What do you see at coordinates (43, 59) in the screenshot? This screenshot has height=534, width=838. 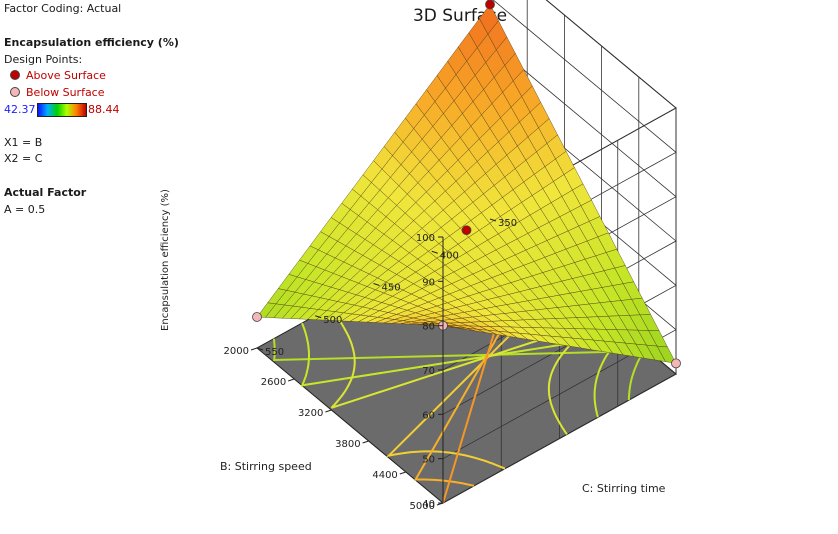 I see `design-points-label: Design Points:` at bounding box center [43, 59].